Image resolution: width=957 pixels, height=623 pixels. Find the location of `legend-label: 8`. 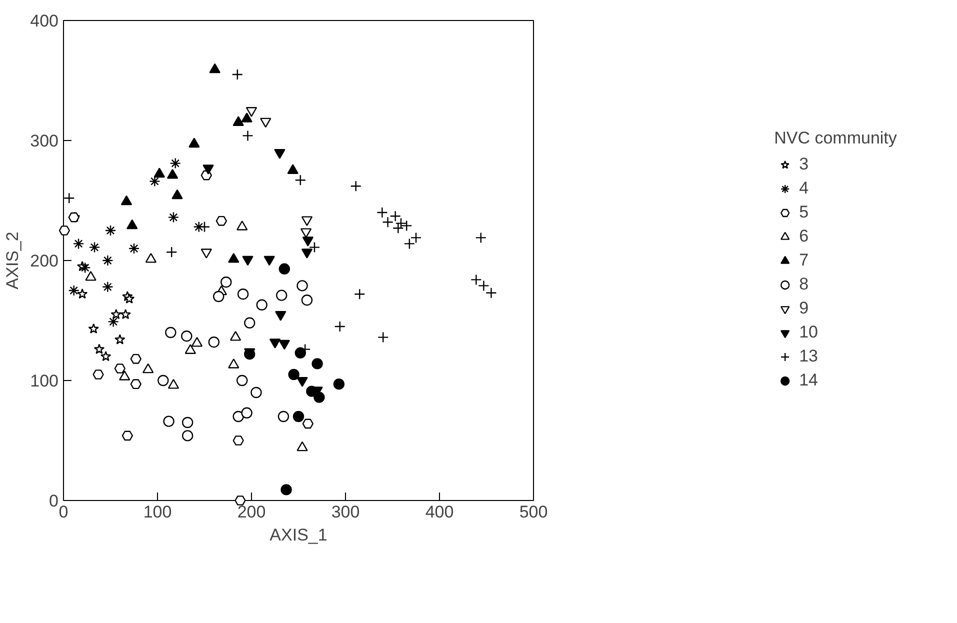

legend-label: 8 is located at coordinates (804, 285).